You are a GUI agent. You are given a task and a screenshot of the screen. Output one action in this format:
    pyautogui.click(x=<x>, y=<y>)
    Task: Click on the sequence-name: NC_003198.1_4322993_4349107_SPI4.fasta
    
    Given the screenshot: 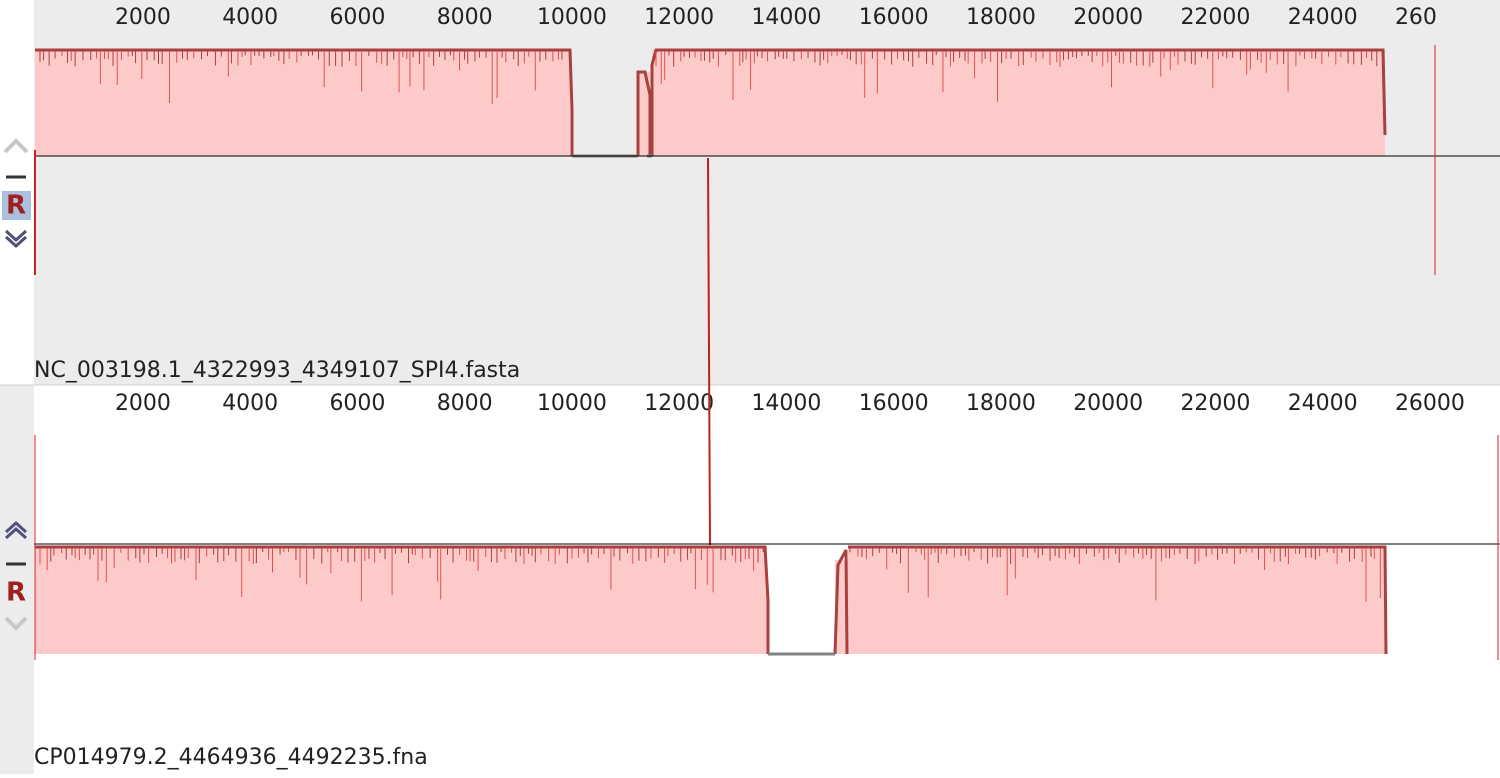 What is the action you would take?
    pyautogui.click(x=277, y=370)
    